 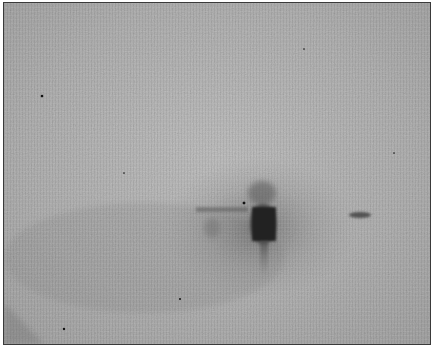 What do you see at coordinates (222, 209) in the screenshot?
I see `left-band` at bounding box center [222, 209].